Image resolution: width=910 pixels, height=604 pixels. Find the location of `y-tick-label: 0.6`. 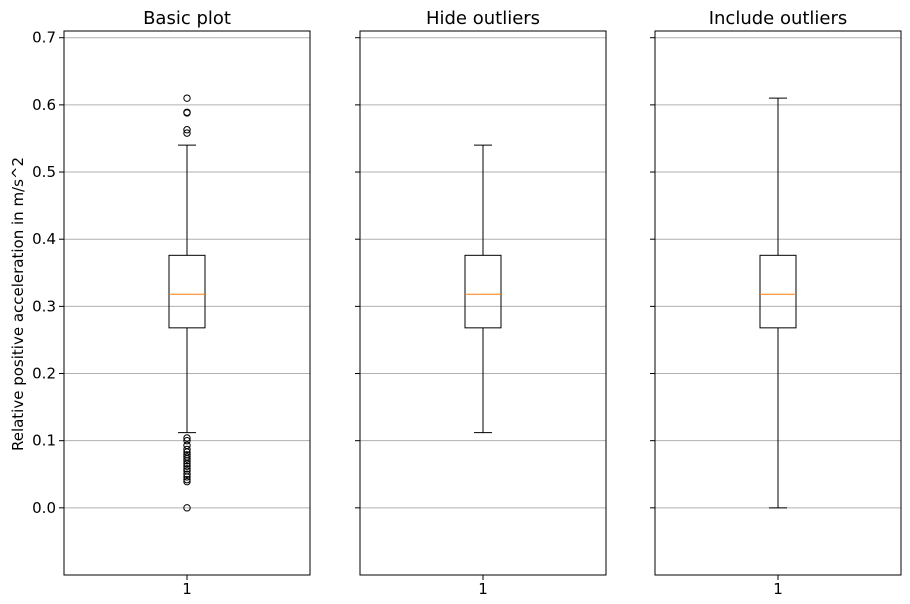

y-tick-label: 0.6 is located at coordinates (44, 105).